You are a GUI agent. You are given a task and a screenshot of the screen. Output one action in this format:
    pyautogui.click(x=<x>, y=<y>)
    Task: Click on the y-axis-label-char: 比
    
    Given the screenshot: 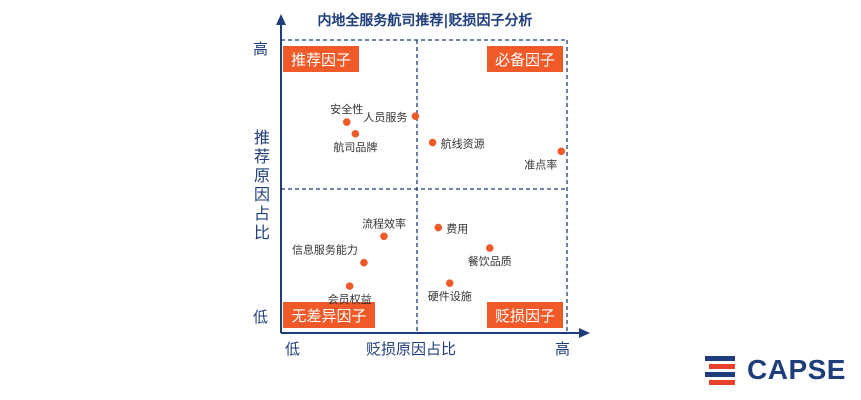 What is the action you would take?
    pyautogui.click(x=261, y=232)
    